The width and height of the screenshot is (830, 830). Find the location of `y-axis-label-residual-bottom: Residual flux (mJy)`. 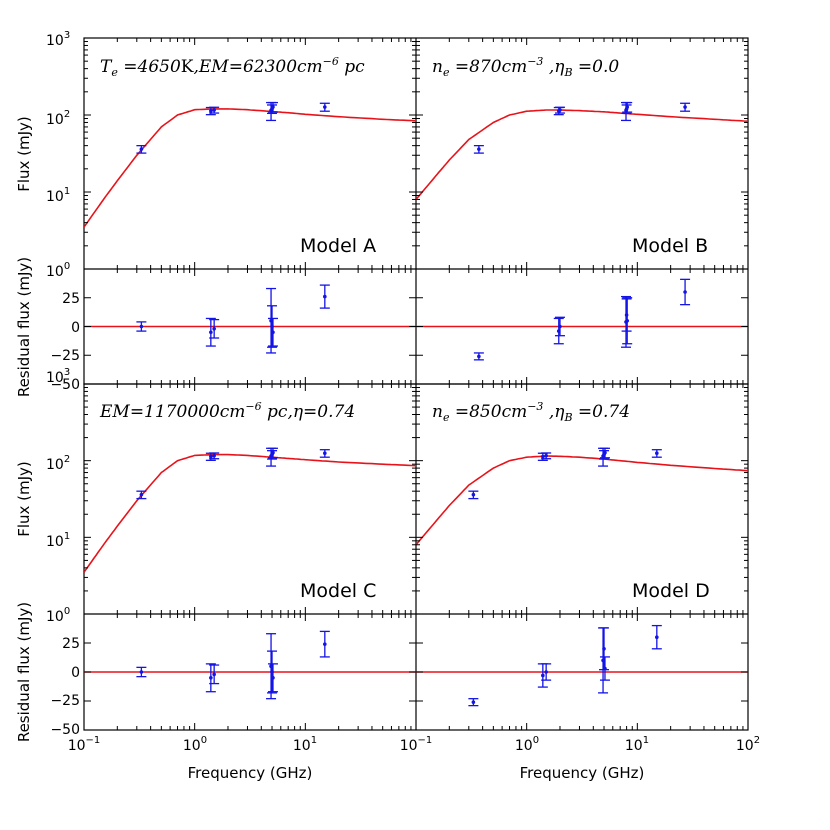

y-axis-label-residual-bottom: Residual flux (mJy) is located at coordinates (24, 672).